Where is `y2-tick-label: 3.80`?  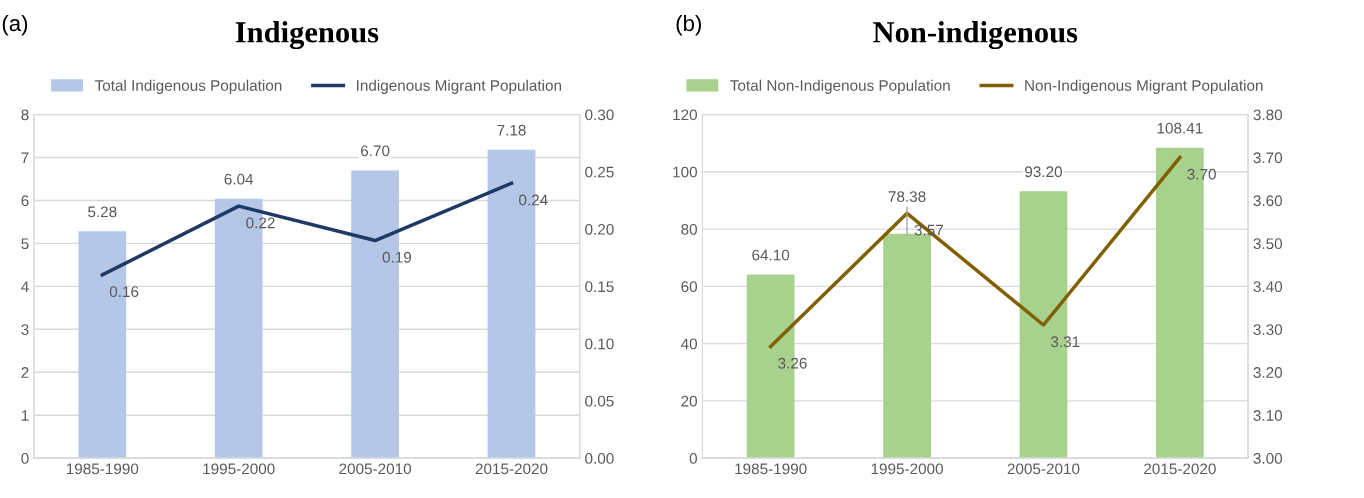 y2-tick-label: 3.80 is located at coordinates (1268, 115).